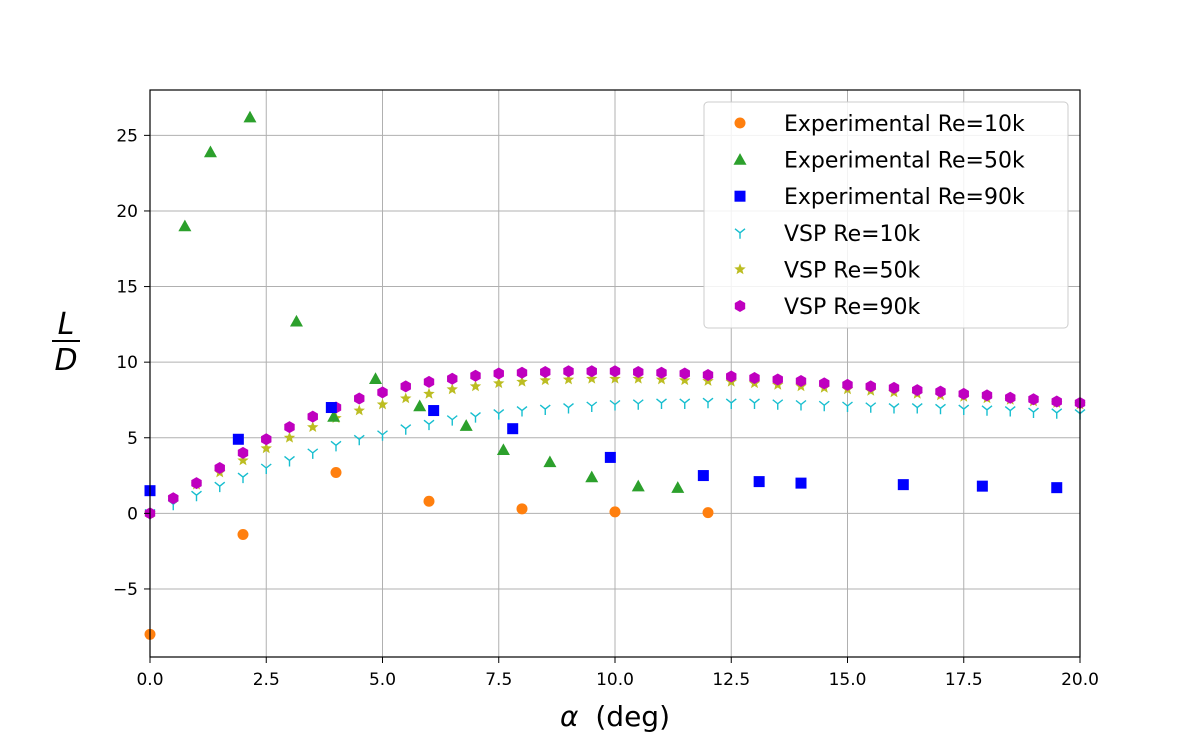 This screenshot has height=750, width=1200. Describe the element at coordinates (964, 680) in the screenshot. I see `x-tick-label: 17.5` at that location.